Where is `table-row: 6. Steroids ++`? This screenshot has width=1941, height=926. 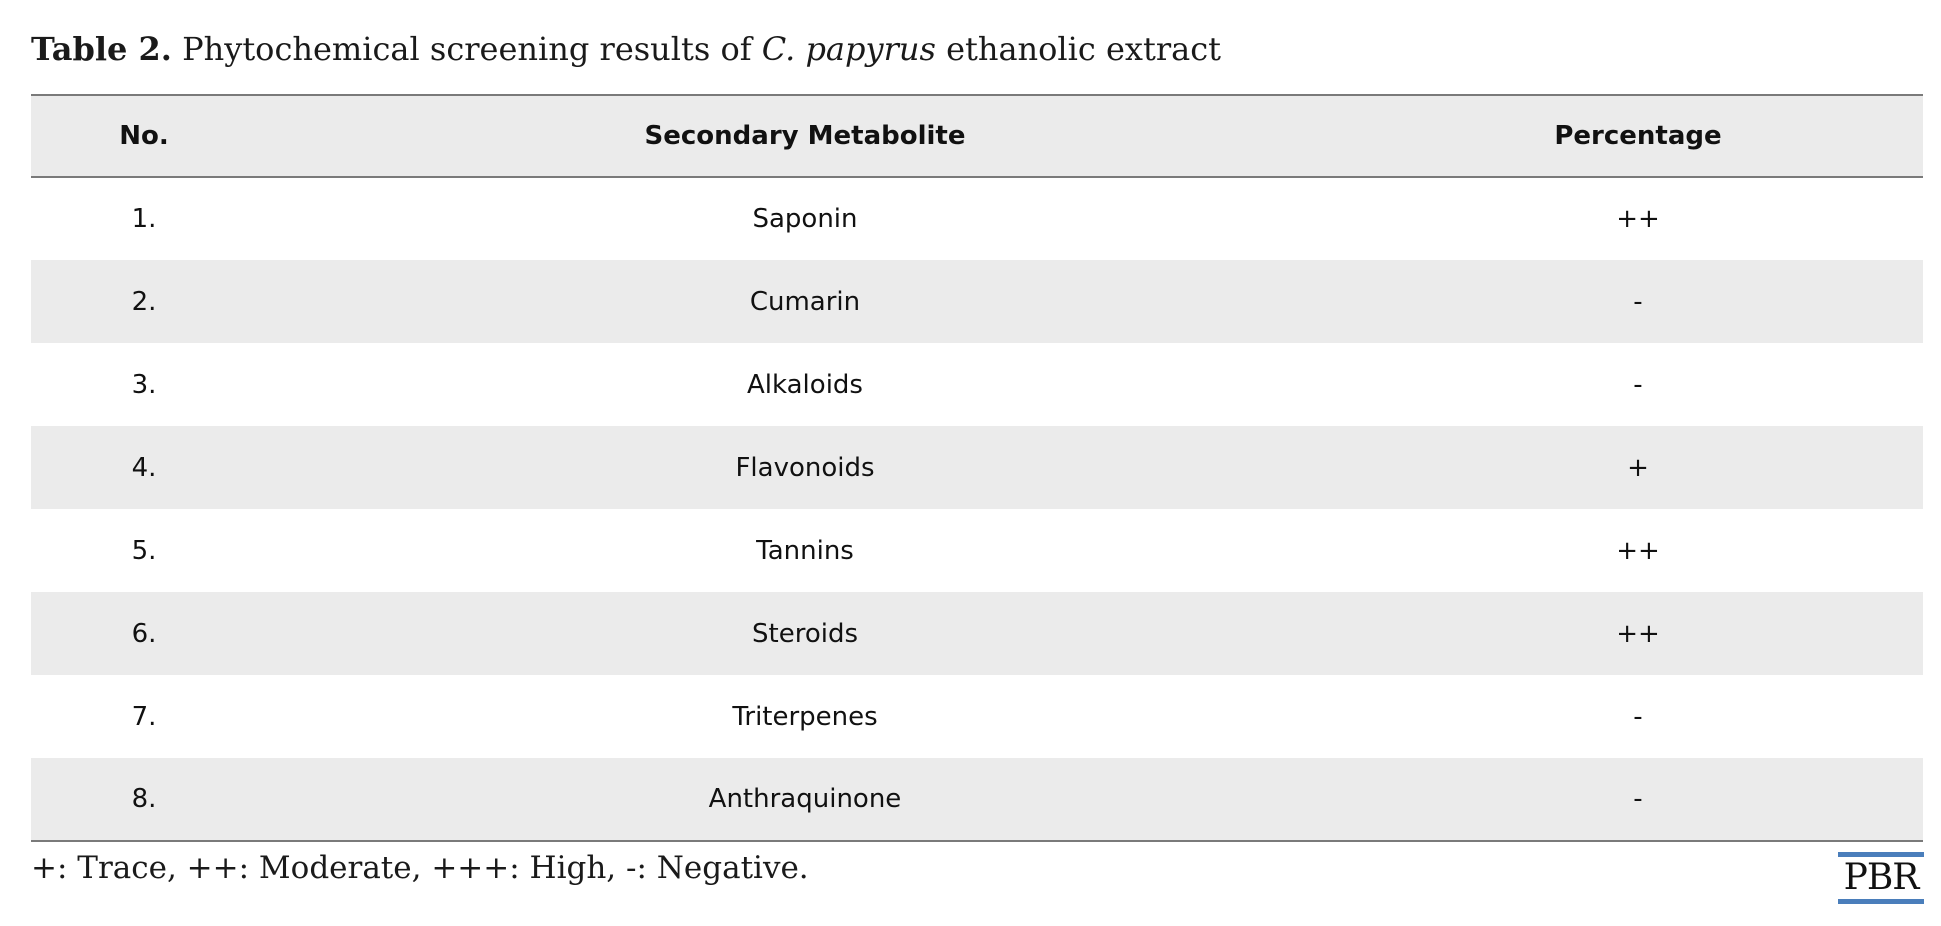
table-row: 6. Steroids ++ is located at coordinates (977, 633).